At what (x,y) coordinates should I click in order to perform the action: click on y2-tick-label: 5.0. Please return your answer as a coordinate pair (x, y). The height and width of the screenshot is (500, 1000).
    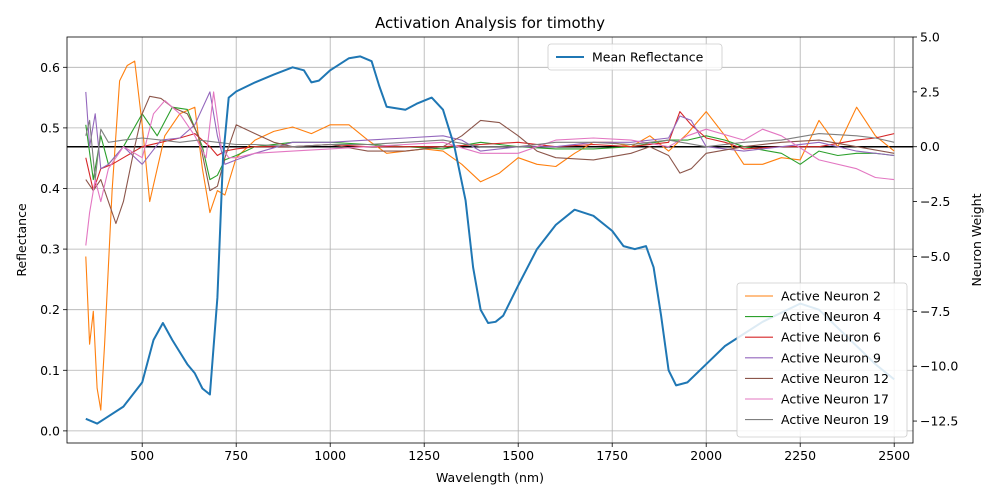
    Looking at the image, I should click on (930, 37).